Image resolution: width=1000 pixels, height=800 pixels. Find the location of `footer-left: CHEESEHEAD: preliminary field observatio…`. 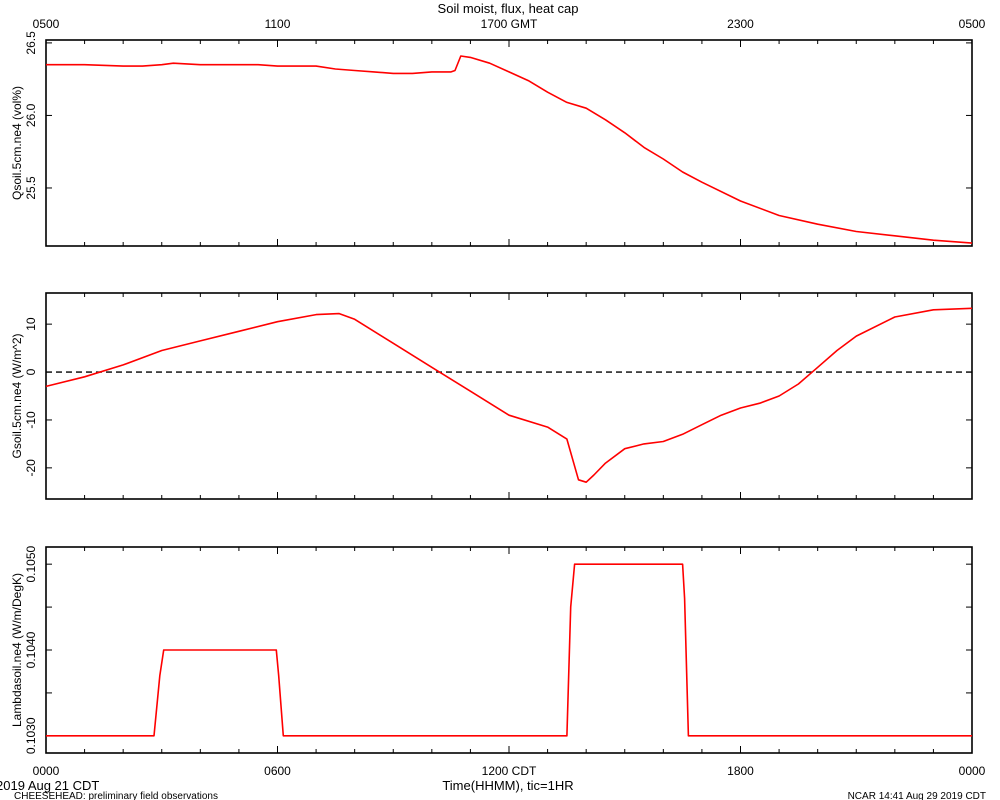

footer-left: CHEESEHEAD: preliminary field observatio… is located at coordinates (116, 795).